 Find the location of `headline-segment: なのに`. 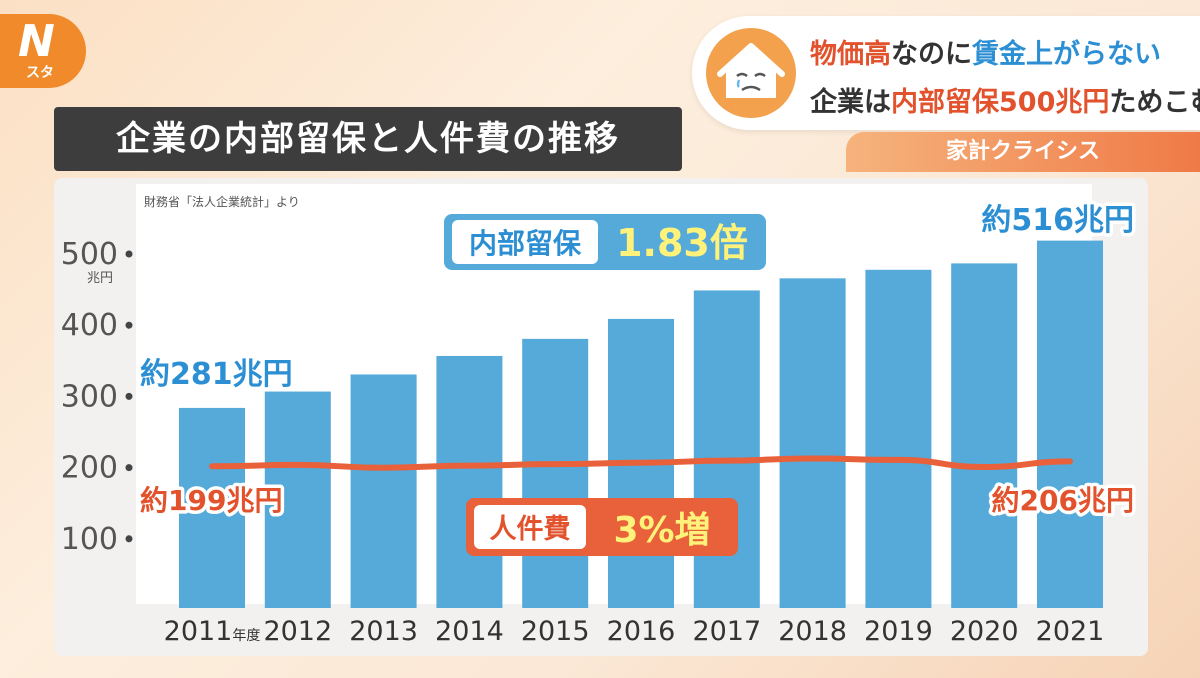

headline-segment: なのに is located at coordinates (931, 54).